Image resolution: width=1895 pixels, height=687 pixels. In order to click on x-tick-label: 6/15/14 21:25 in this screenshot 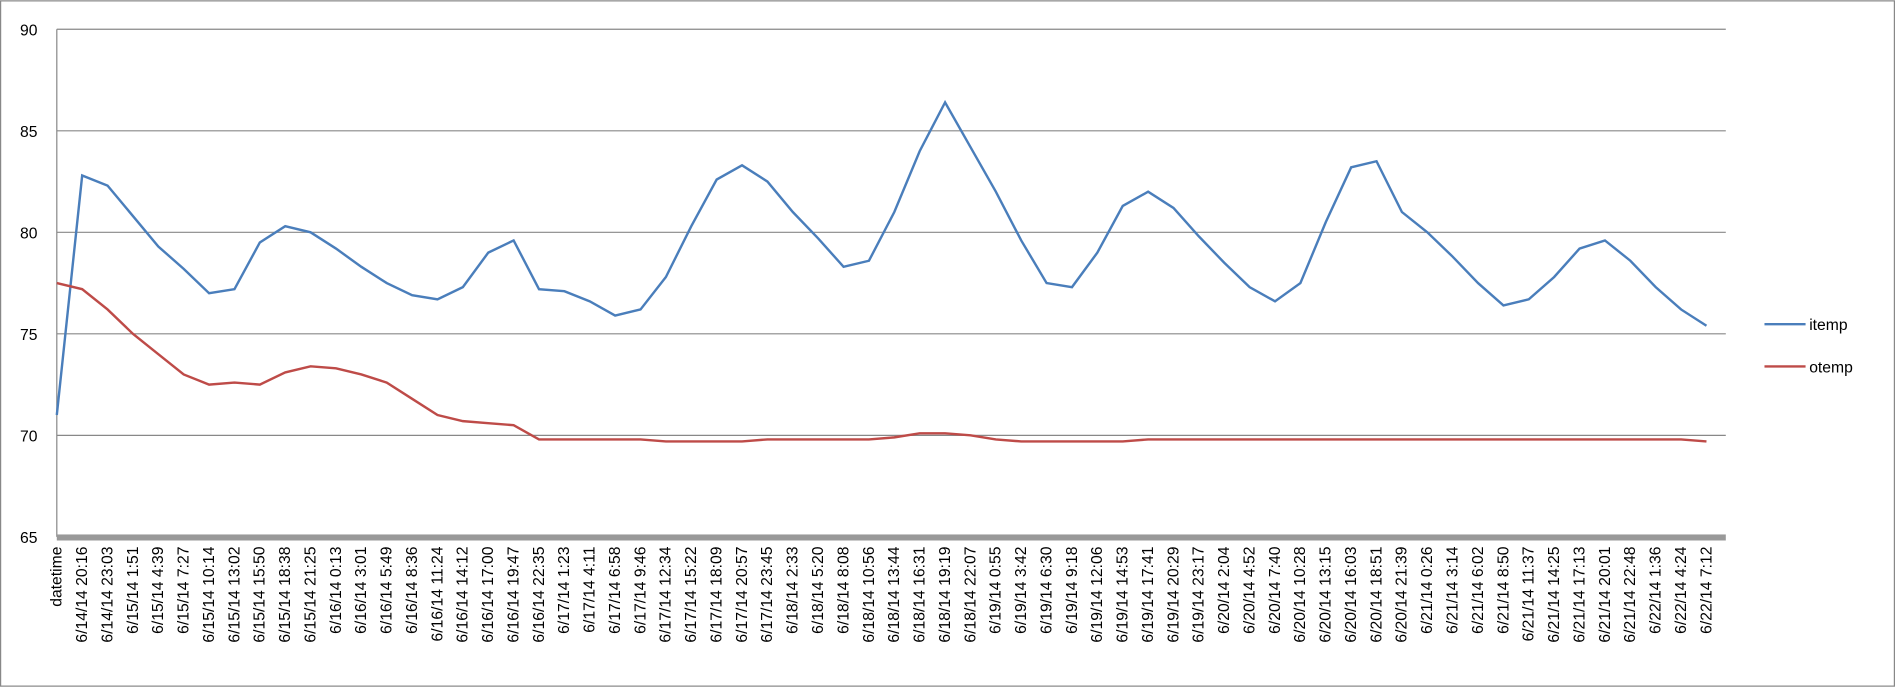, I will do `click(310, 594)`.